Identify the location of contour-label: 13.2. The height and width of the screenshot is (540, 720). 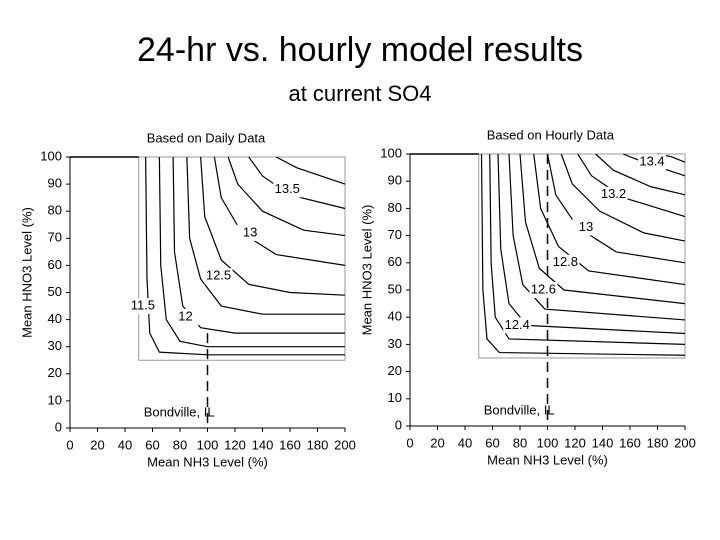
(613, 193).